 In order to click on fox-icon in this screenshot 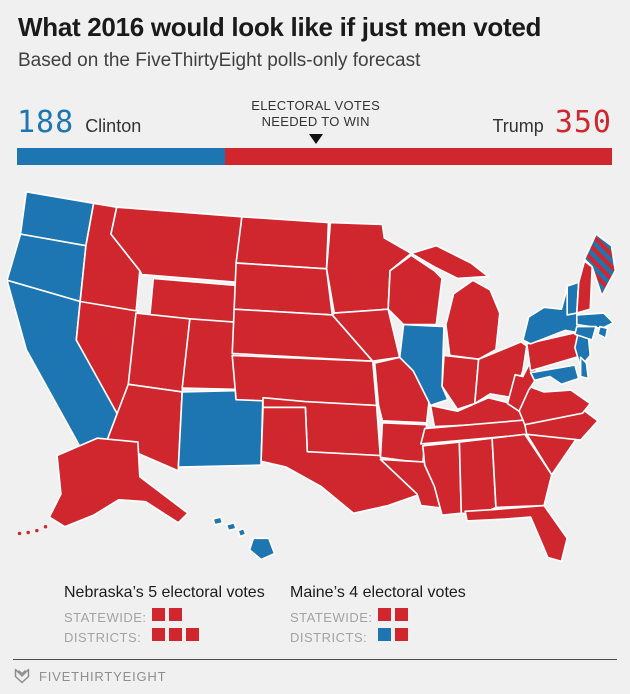, I will do `click(22, 676)`.